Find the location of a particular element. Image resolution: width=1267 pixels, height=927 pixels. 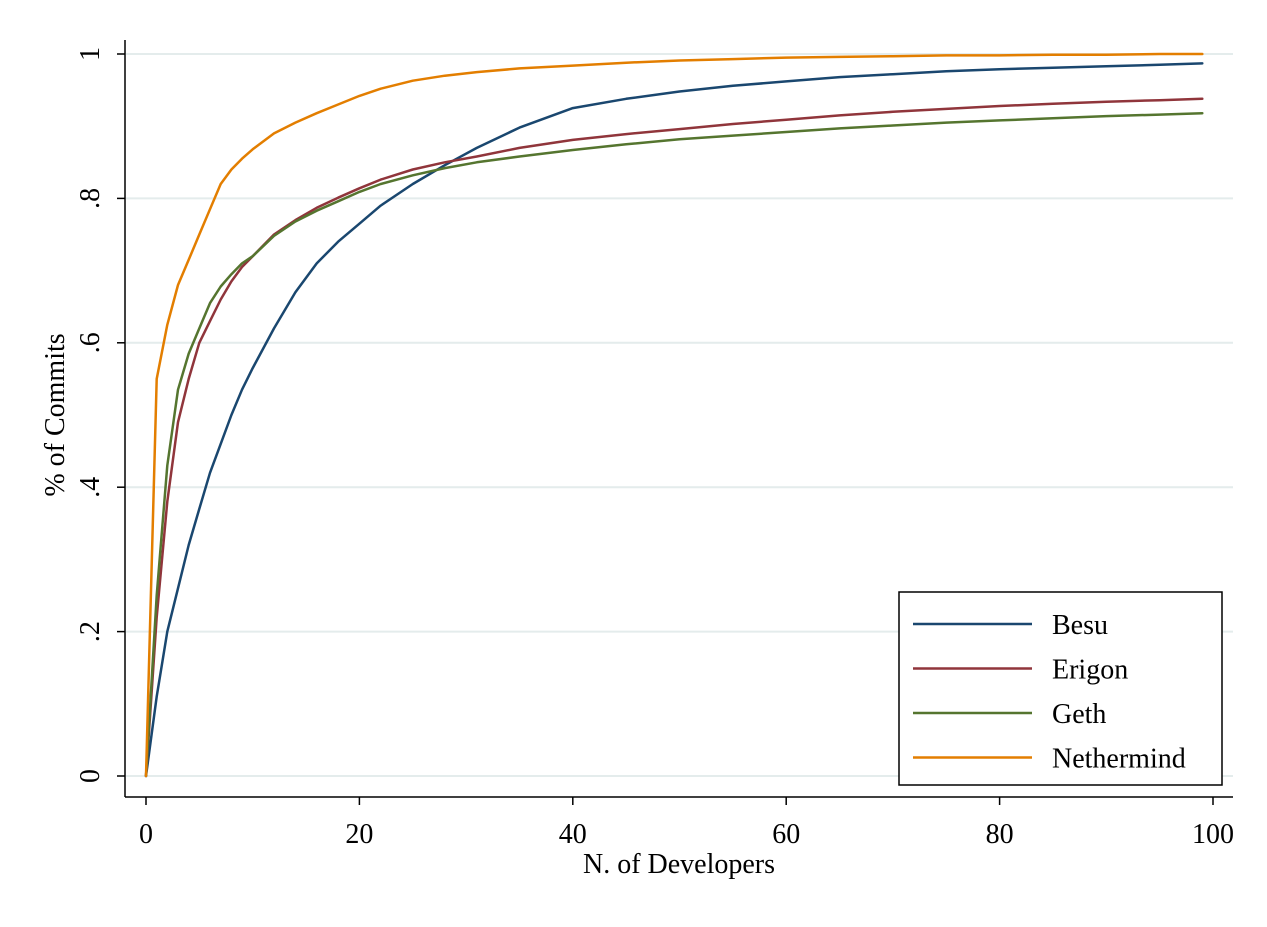

legend-label-besu: Besu is located at coordinates (1080, 625).